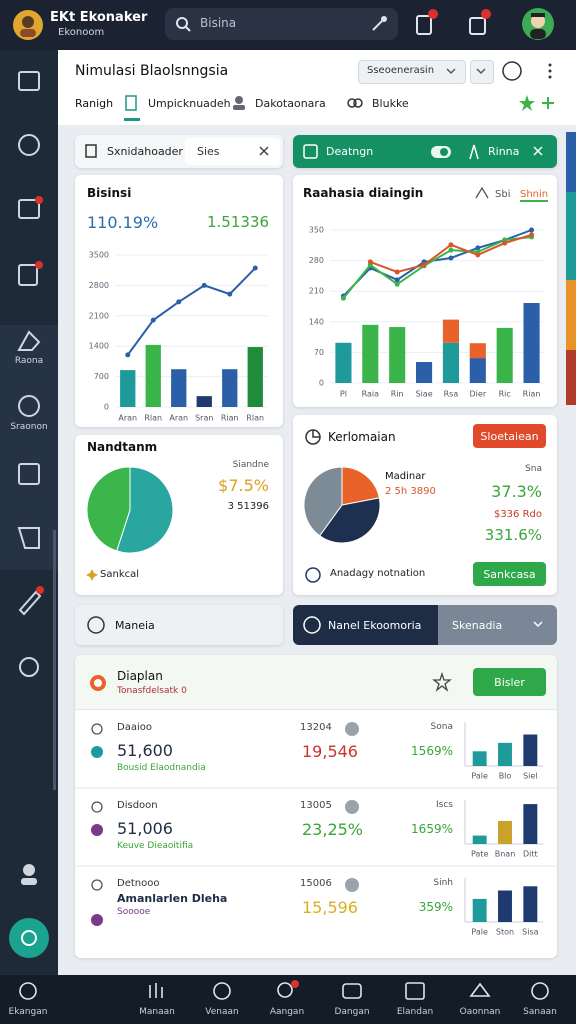 This screenshot has width=576, height=1024. What do you see at coordinates (157, 1012) in the screenshot?
I see `nav-label: Manaan` at bounding box center [157, 1012].